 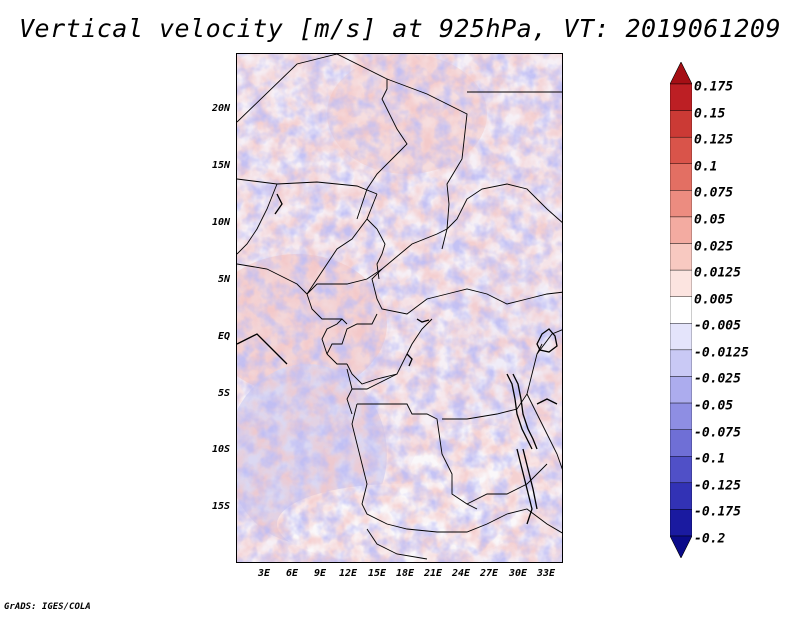 What do you see at coordinates (546, 573) in the screenshot?
I see `lon-label-33e: 33E` at bounding box center [546, 573].